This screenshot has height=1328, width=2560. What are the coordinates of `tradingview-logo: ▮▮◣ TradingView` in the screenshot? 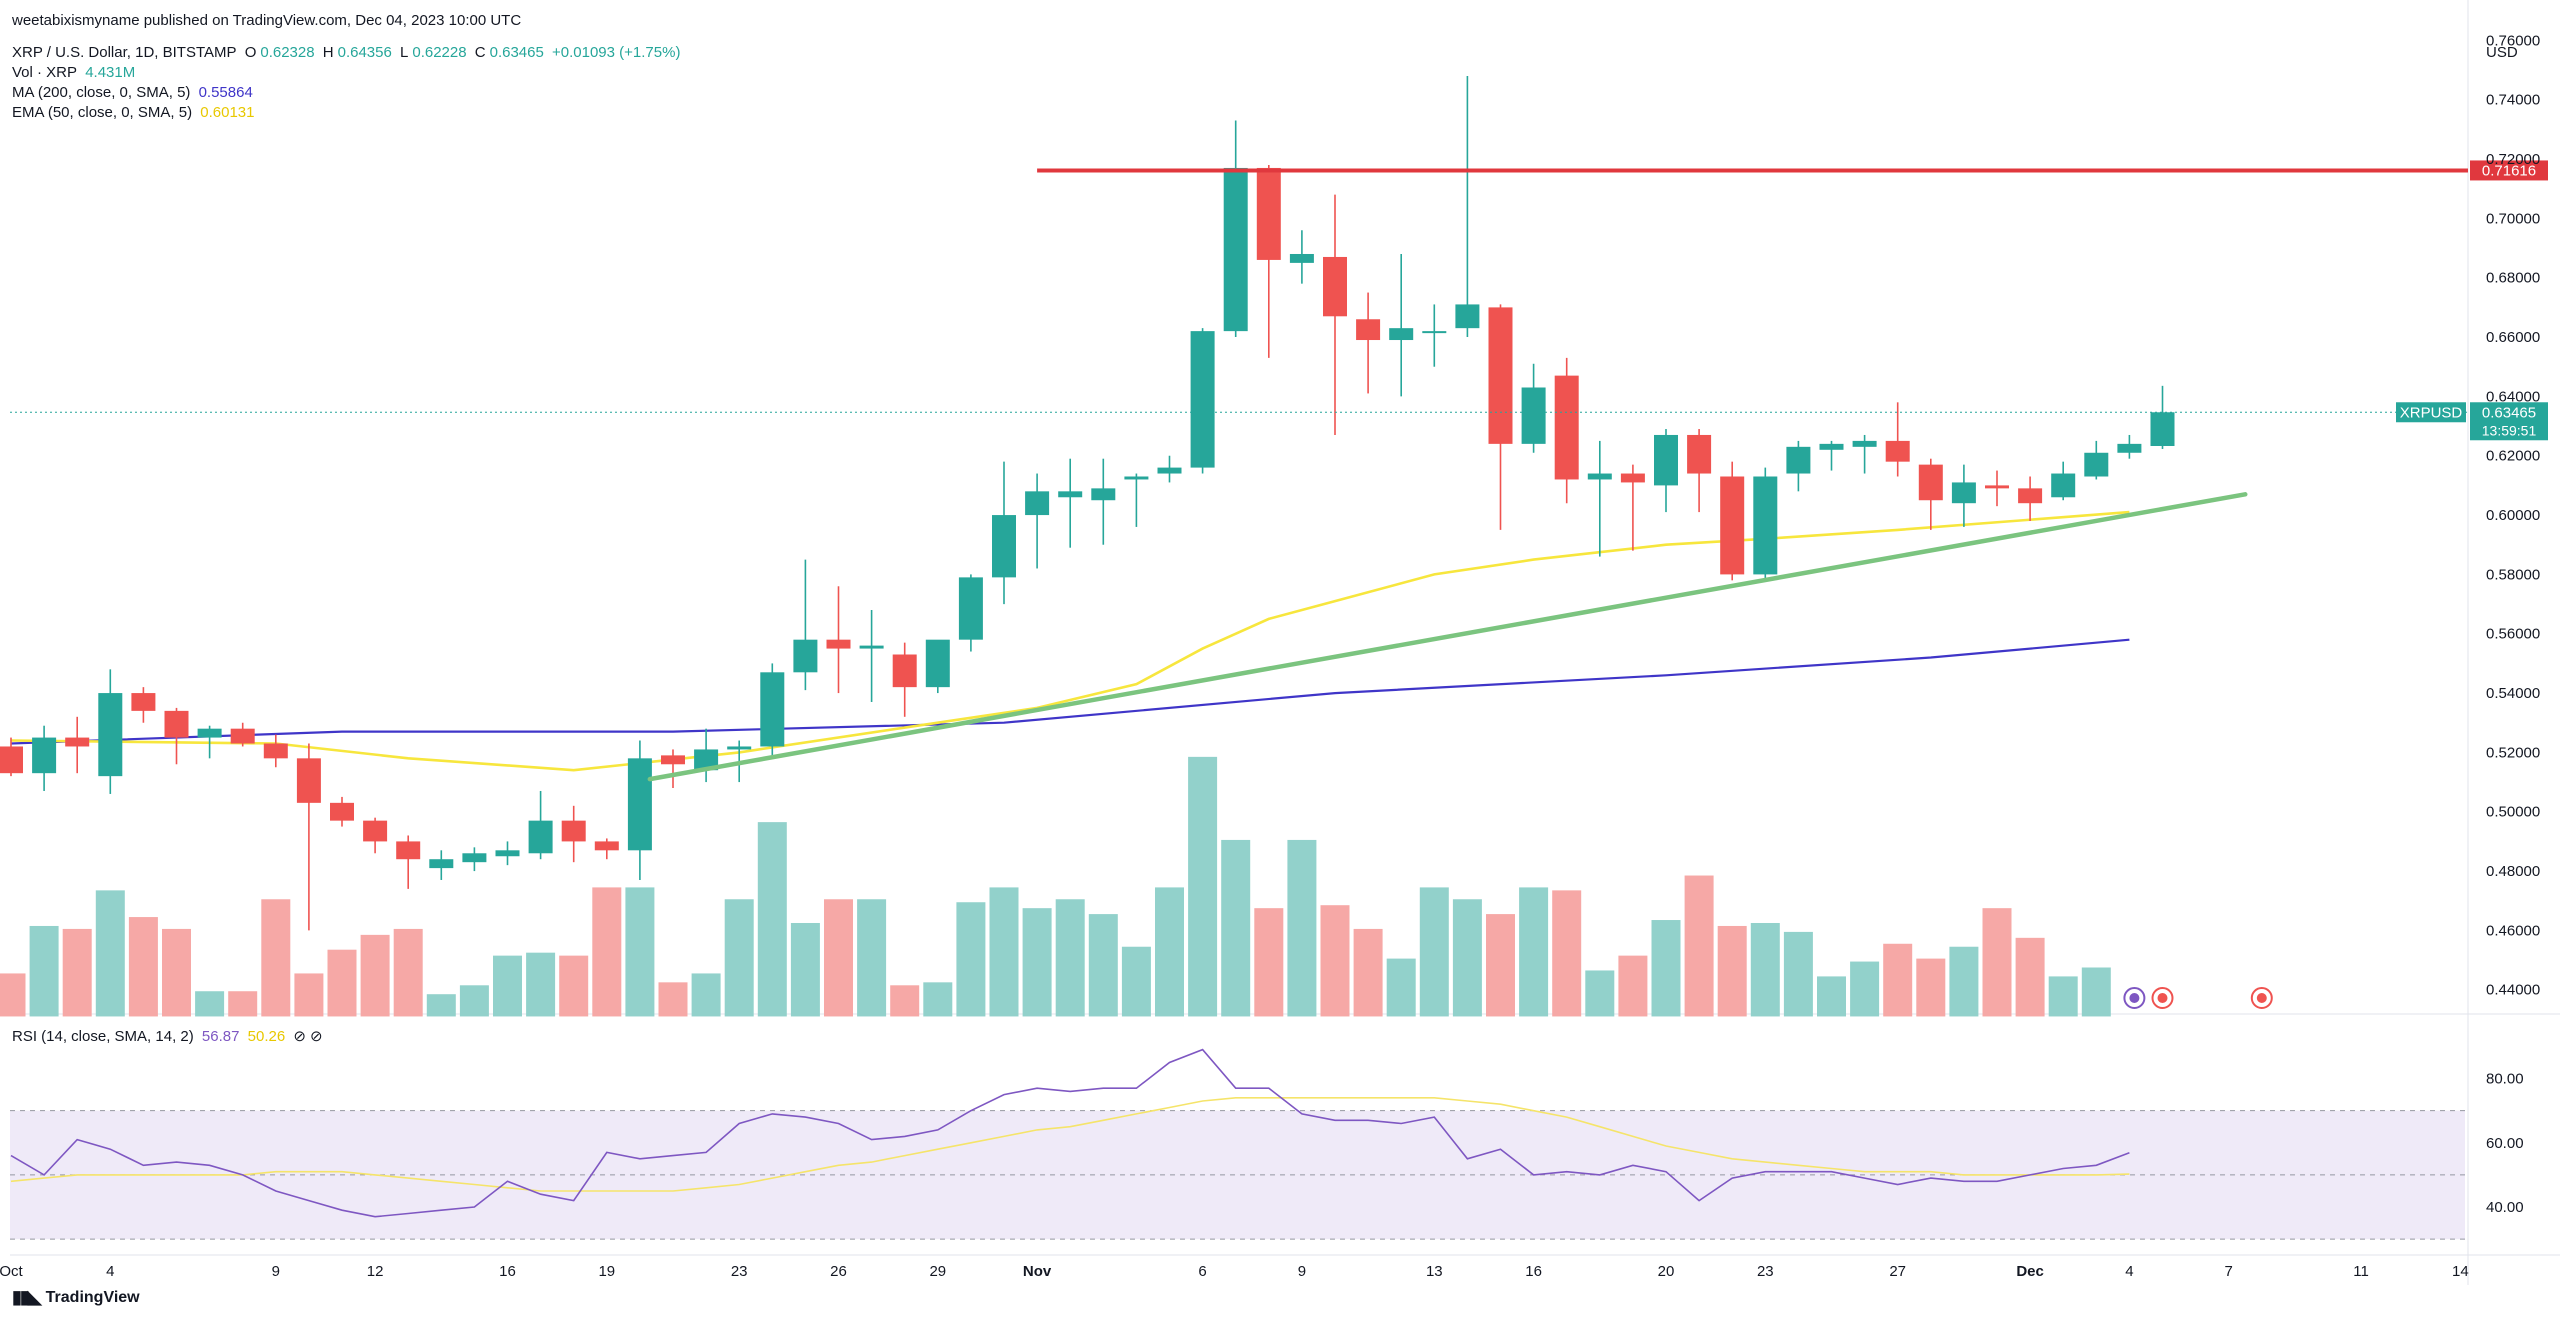 It's located at (76, 1297).